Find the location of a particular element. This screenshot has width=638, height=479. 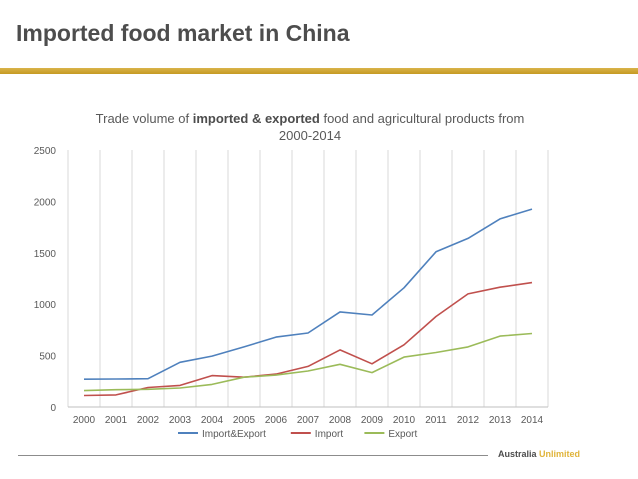

y-tick-label: 2000 is located at coordinates (45, 202).